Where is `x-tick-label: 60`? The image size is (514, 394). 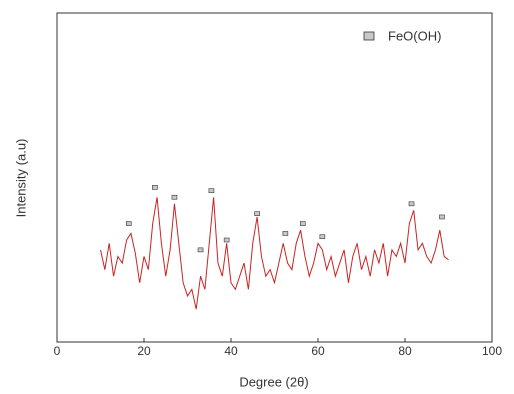
x-tick-label: 60 is located at coordinates (318, 351).